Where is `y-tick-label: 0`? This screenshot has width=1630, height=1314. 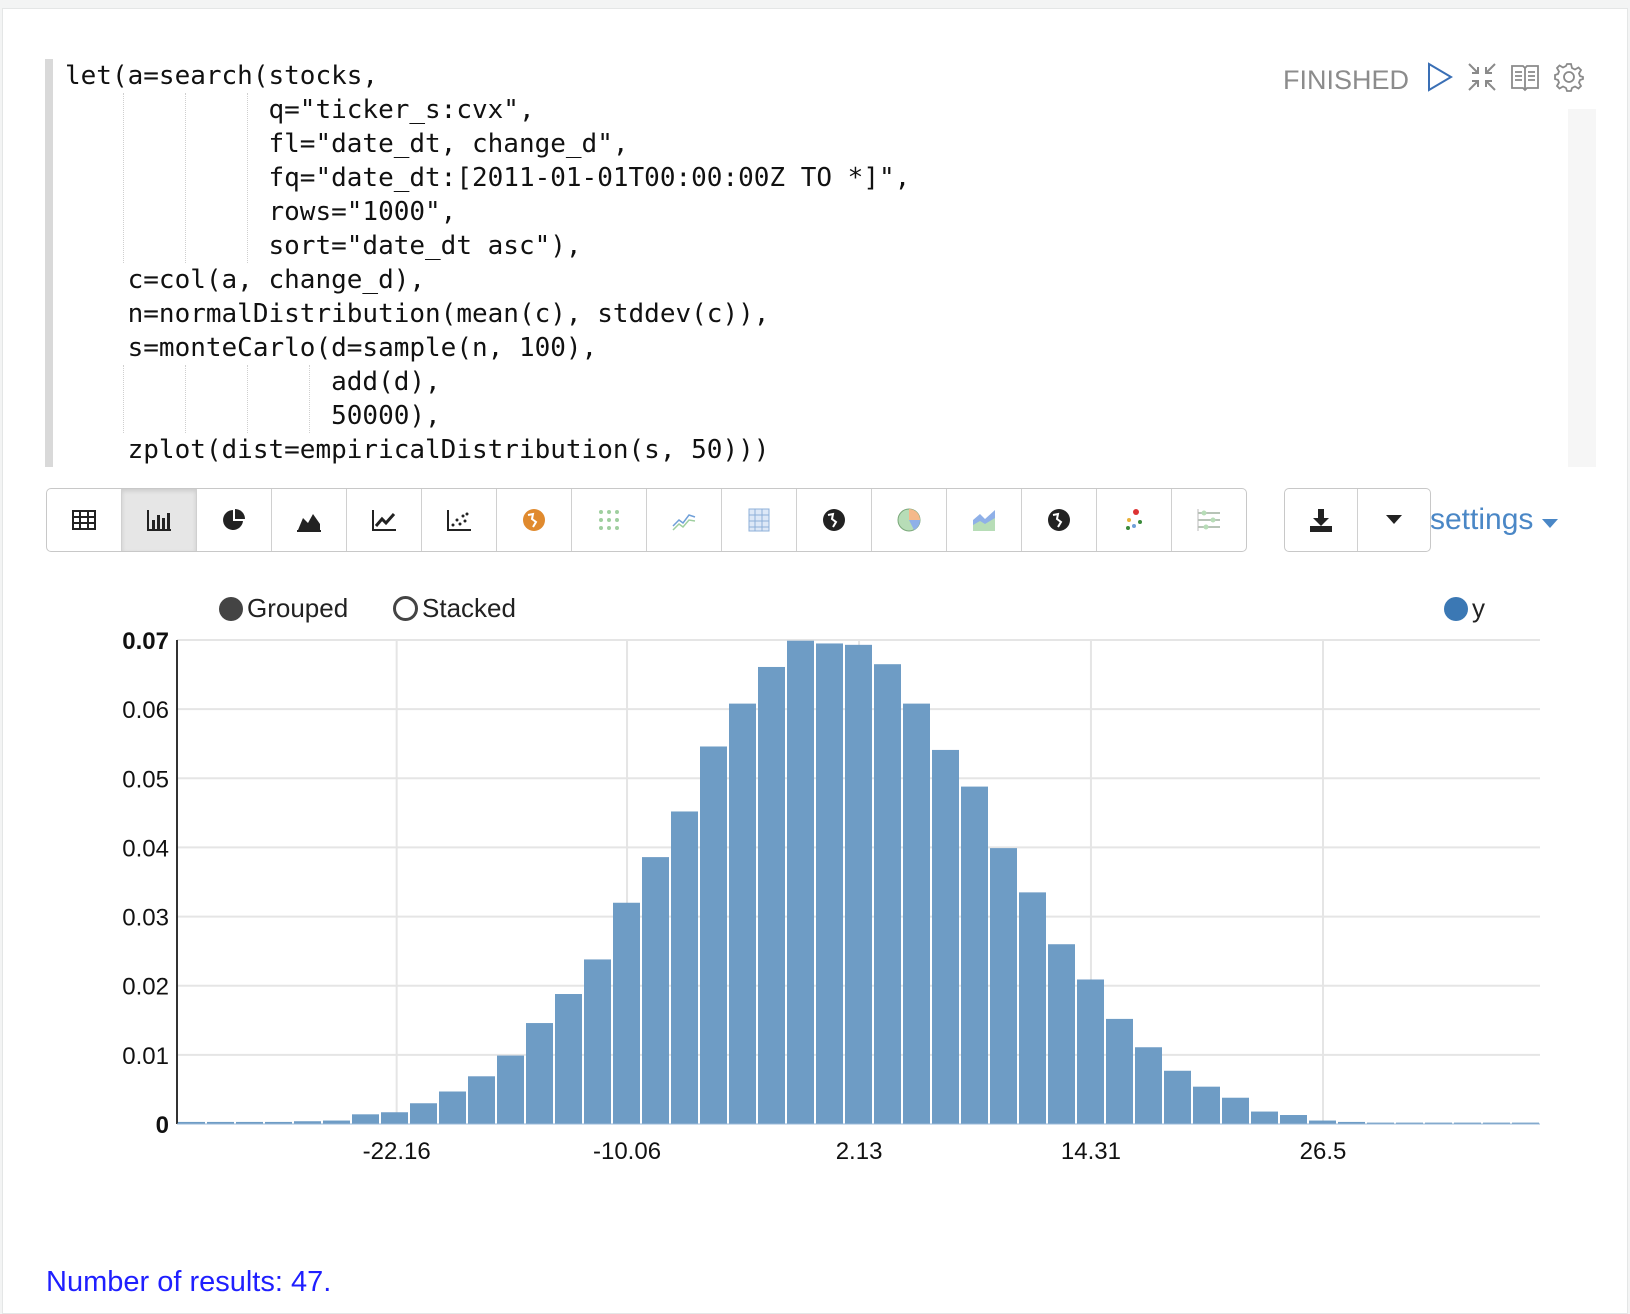
y-tick-label: 0 is located at coordinates (162, 1125).